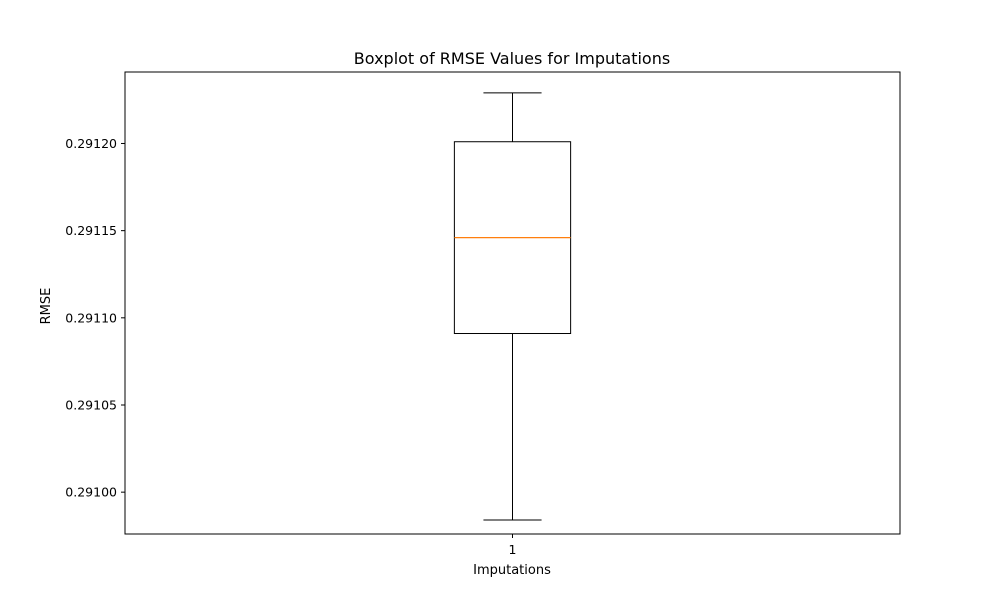 This screenshot has height=600, width=1000. What do you see at coordinates (91, 143) in the screenshot?
I see `y-tick-label: 0.29120` at bounding box center [91, 143].